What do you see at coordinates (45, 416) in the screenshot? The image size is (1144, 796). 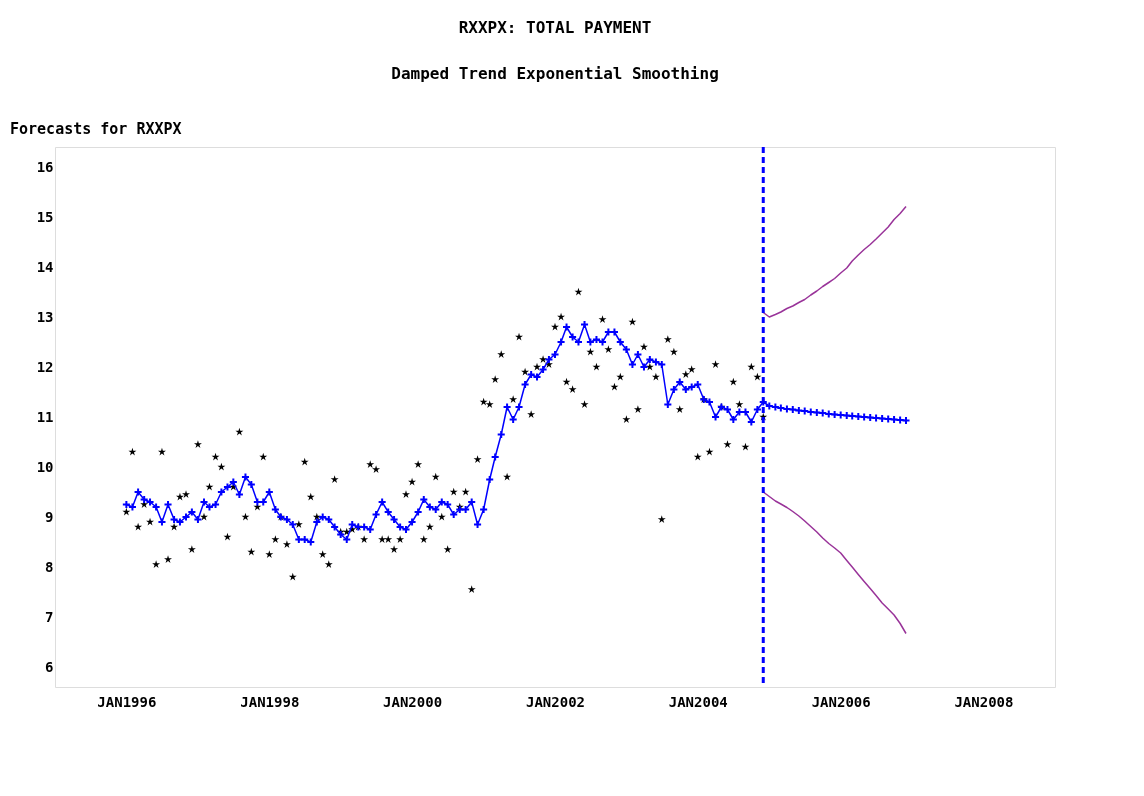 I see `y-tick-label: 11` at bounding box center [45, 416].